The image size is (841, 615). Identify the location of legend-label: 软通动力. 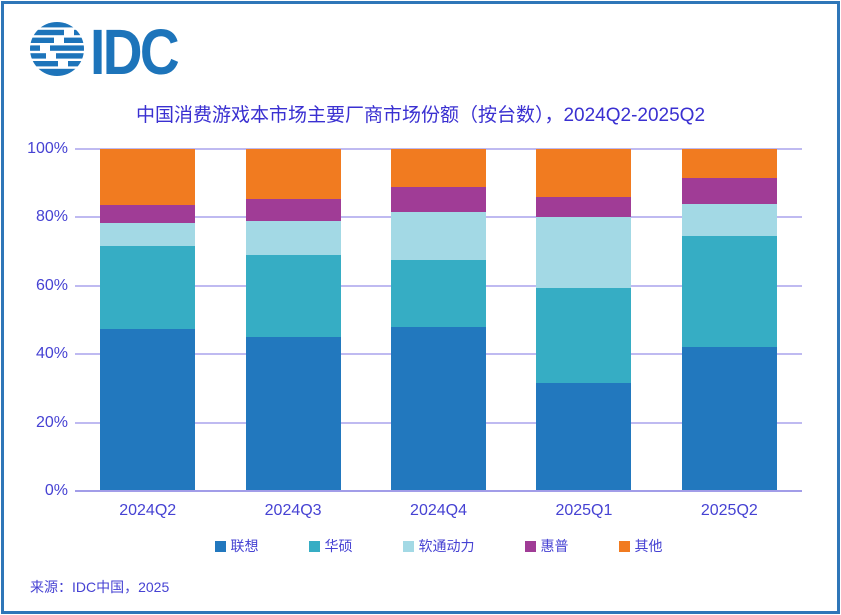
(446, 546).